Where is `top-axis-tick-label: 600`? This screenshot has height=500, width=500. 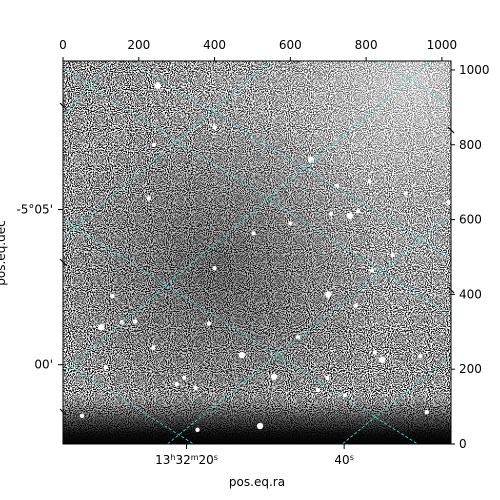 top-axis-tick-label: 600 is located at coordinates (290, 45).